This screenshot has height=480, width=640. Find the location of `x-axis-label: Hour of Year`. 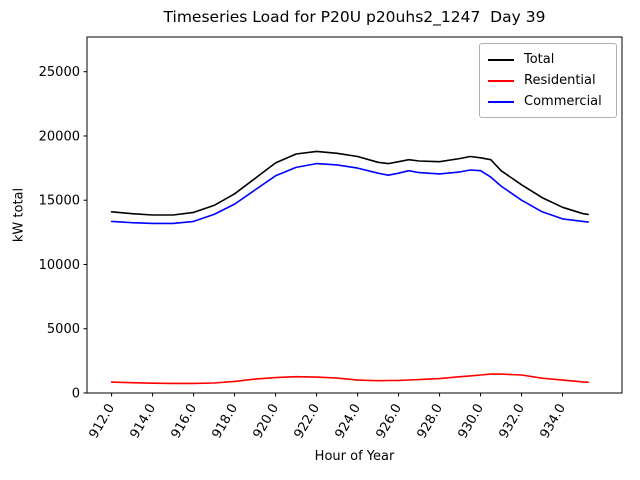

x-axis-label: Hour of Year is located at coordinates (354, 456).